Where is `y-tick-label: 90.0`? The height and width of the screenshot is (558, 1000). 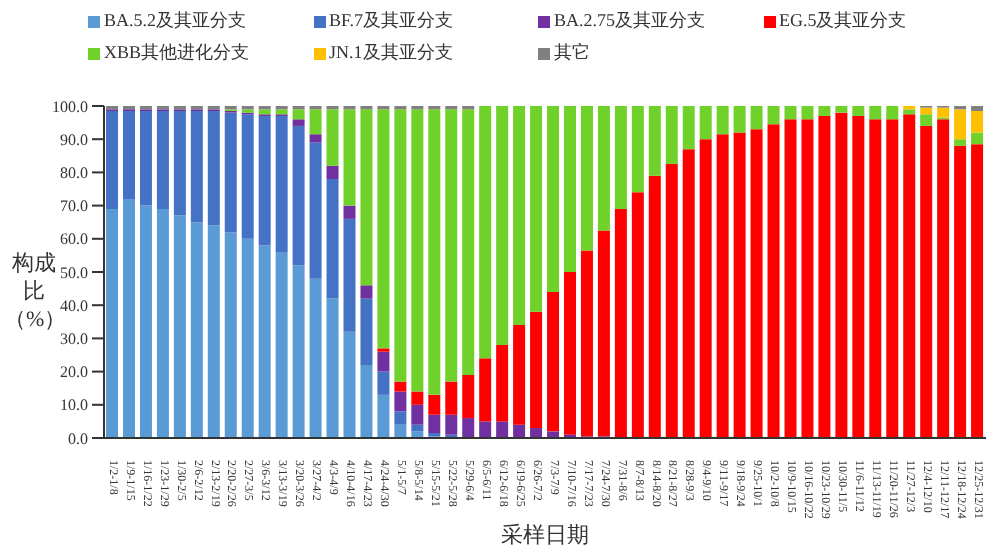 y-tick-label: 90.0 is located at coordinates (74, 139).